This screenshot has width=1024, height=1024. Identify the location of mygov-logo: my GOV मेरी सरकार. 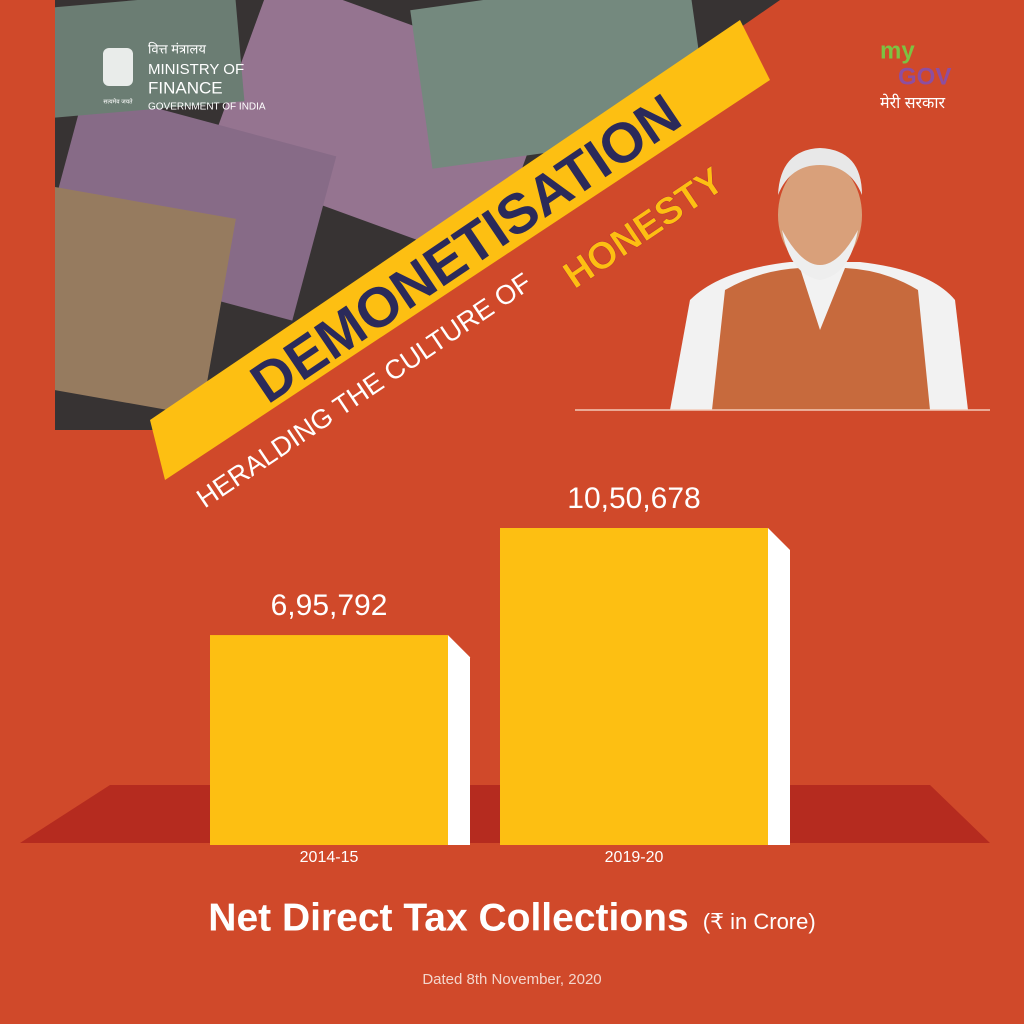
(915, 74).